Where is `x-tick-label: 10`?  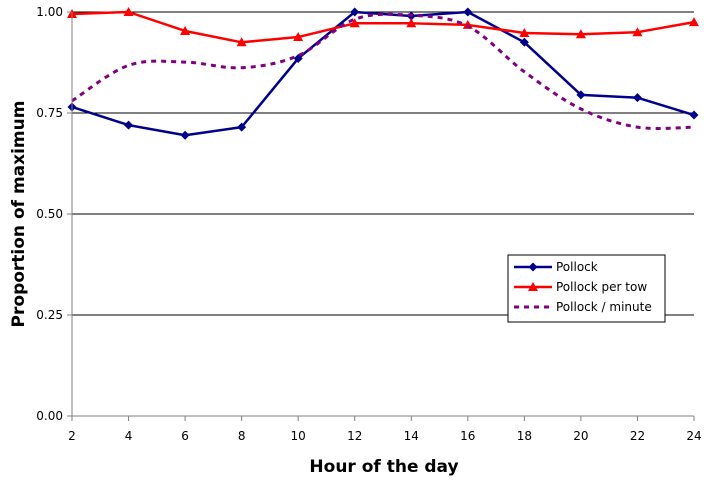 x-tick-label: 10 is located at coordinates (298, 436).